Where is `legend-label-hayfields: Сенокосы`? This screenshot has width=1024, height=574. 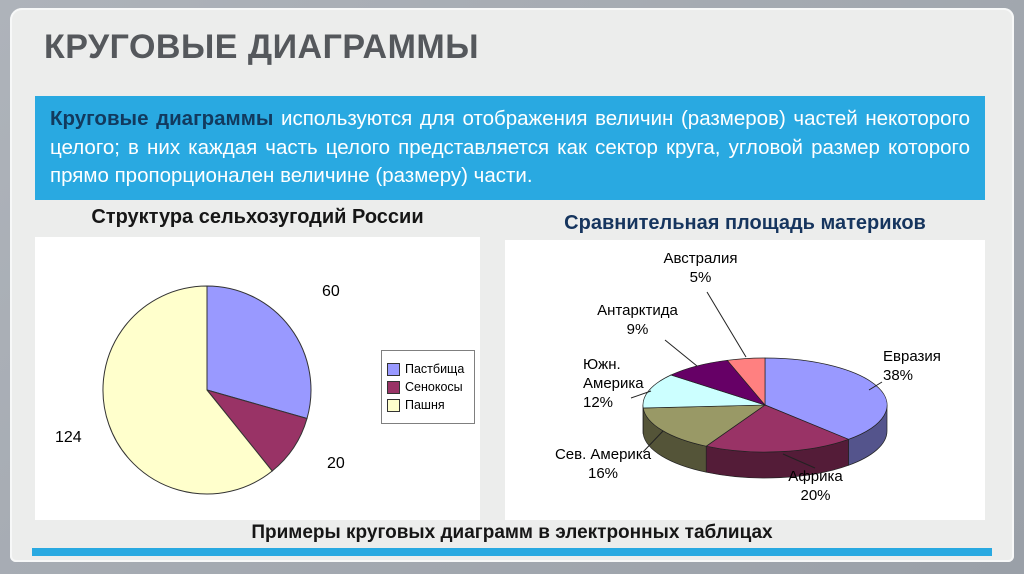
legend-label-hayfields: Сенокосы is located at coordinates (434, 387).